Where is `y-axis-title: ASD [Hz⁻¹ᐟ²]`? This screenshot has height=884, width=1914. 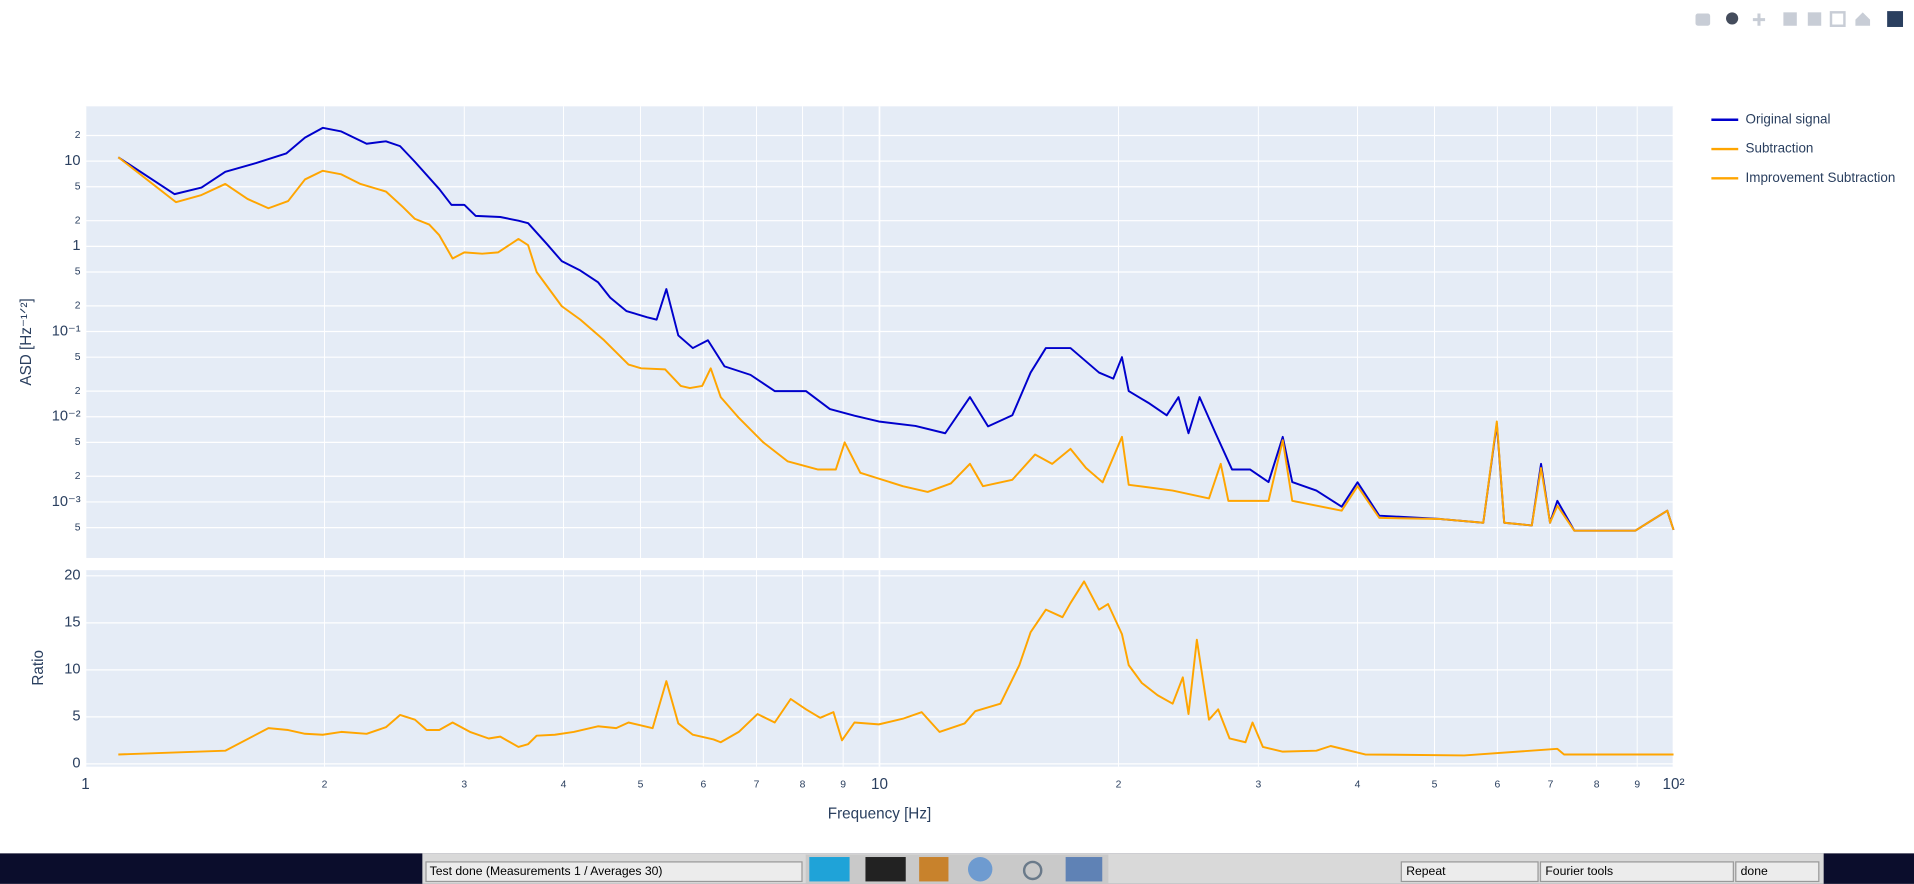
y-axis-title: ASD [Hz⁻¹ᐟ²] is located at coordinates (26, 341).